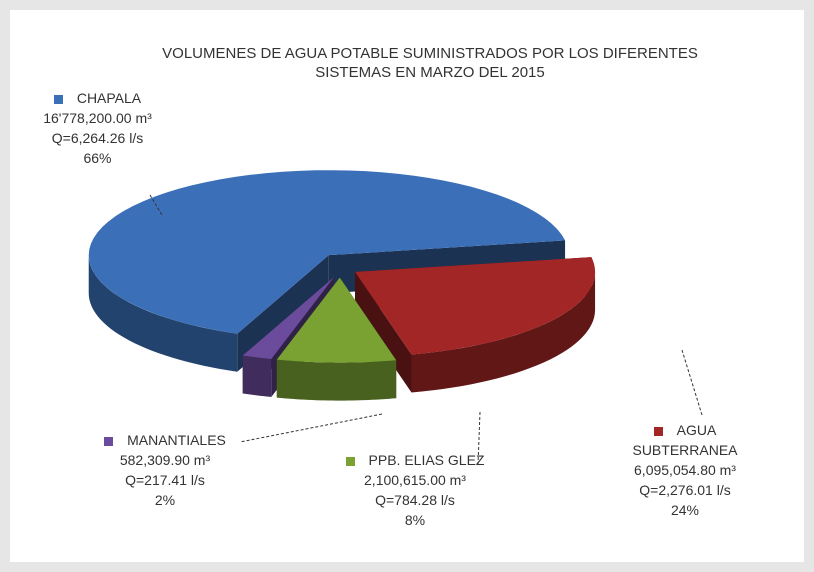  I want to click on flow-label: Q=217.41 l/s, so click(165, 480).